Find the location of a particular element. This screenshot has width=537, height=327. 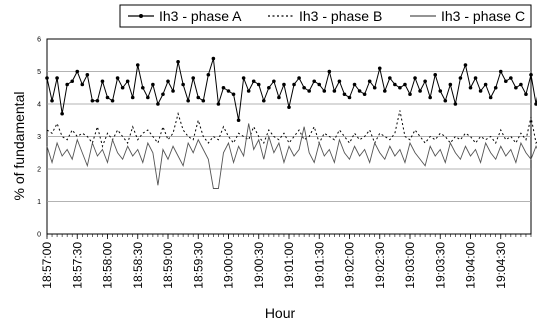

x-tick-label: 19:03:30 is located at coordinates (440, 265).